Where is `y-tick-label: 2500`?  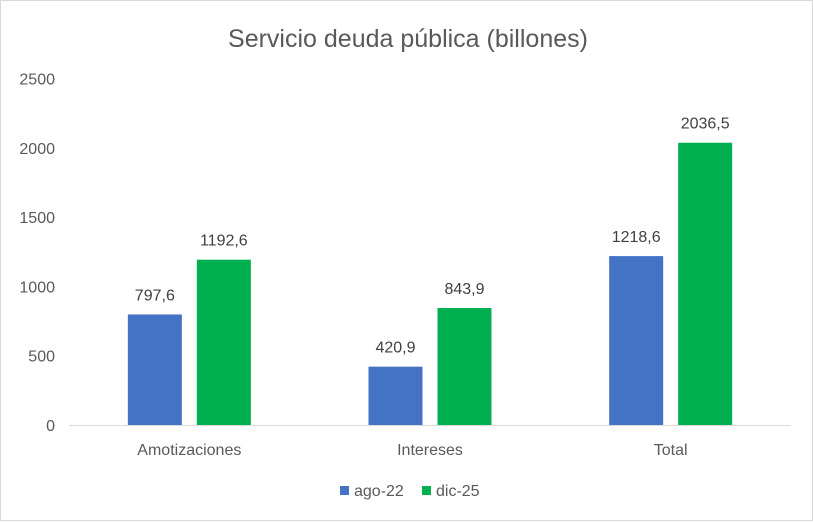
y-tick-label: 2500 is located at coordinates (37, 80).